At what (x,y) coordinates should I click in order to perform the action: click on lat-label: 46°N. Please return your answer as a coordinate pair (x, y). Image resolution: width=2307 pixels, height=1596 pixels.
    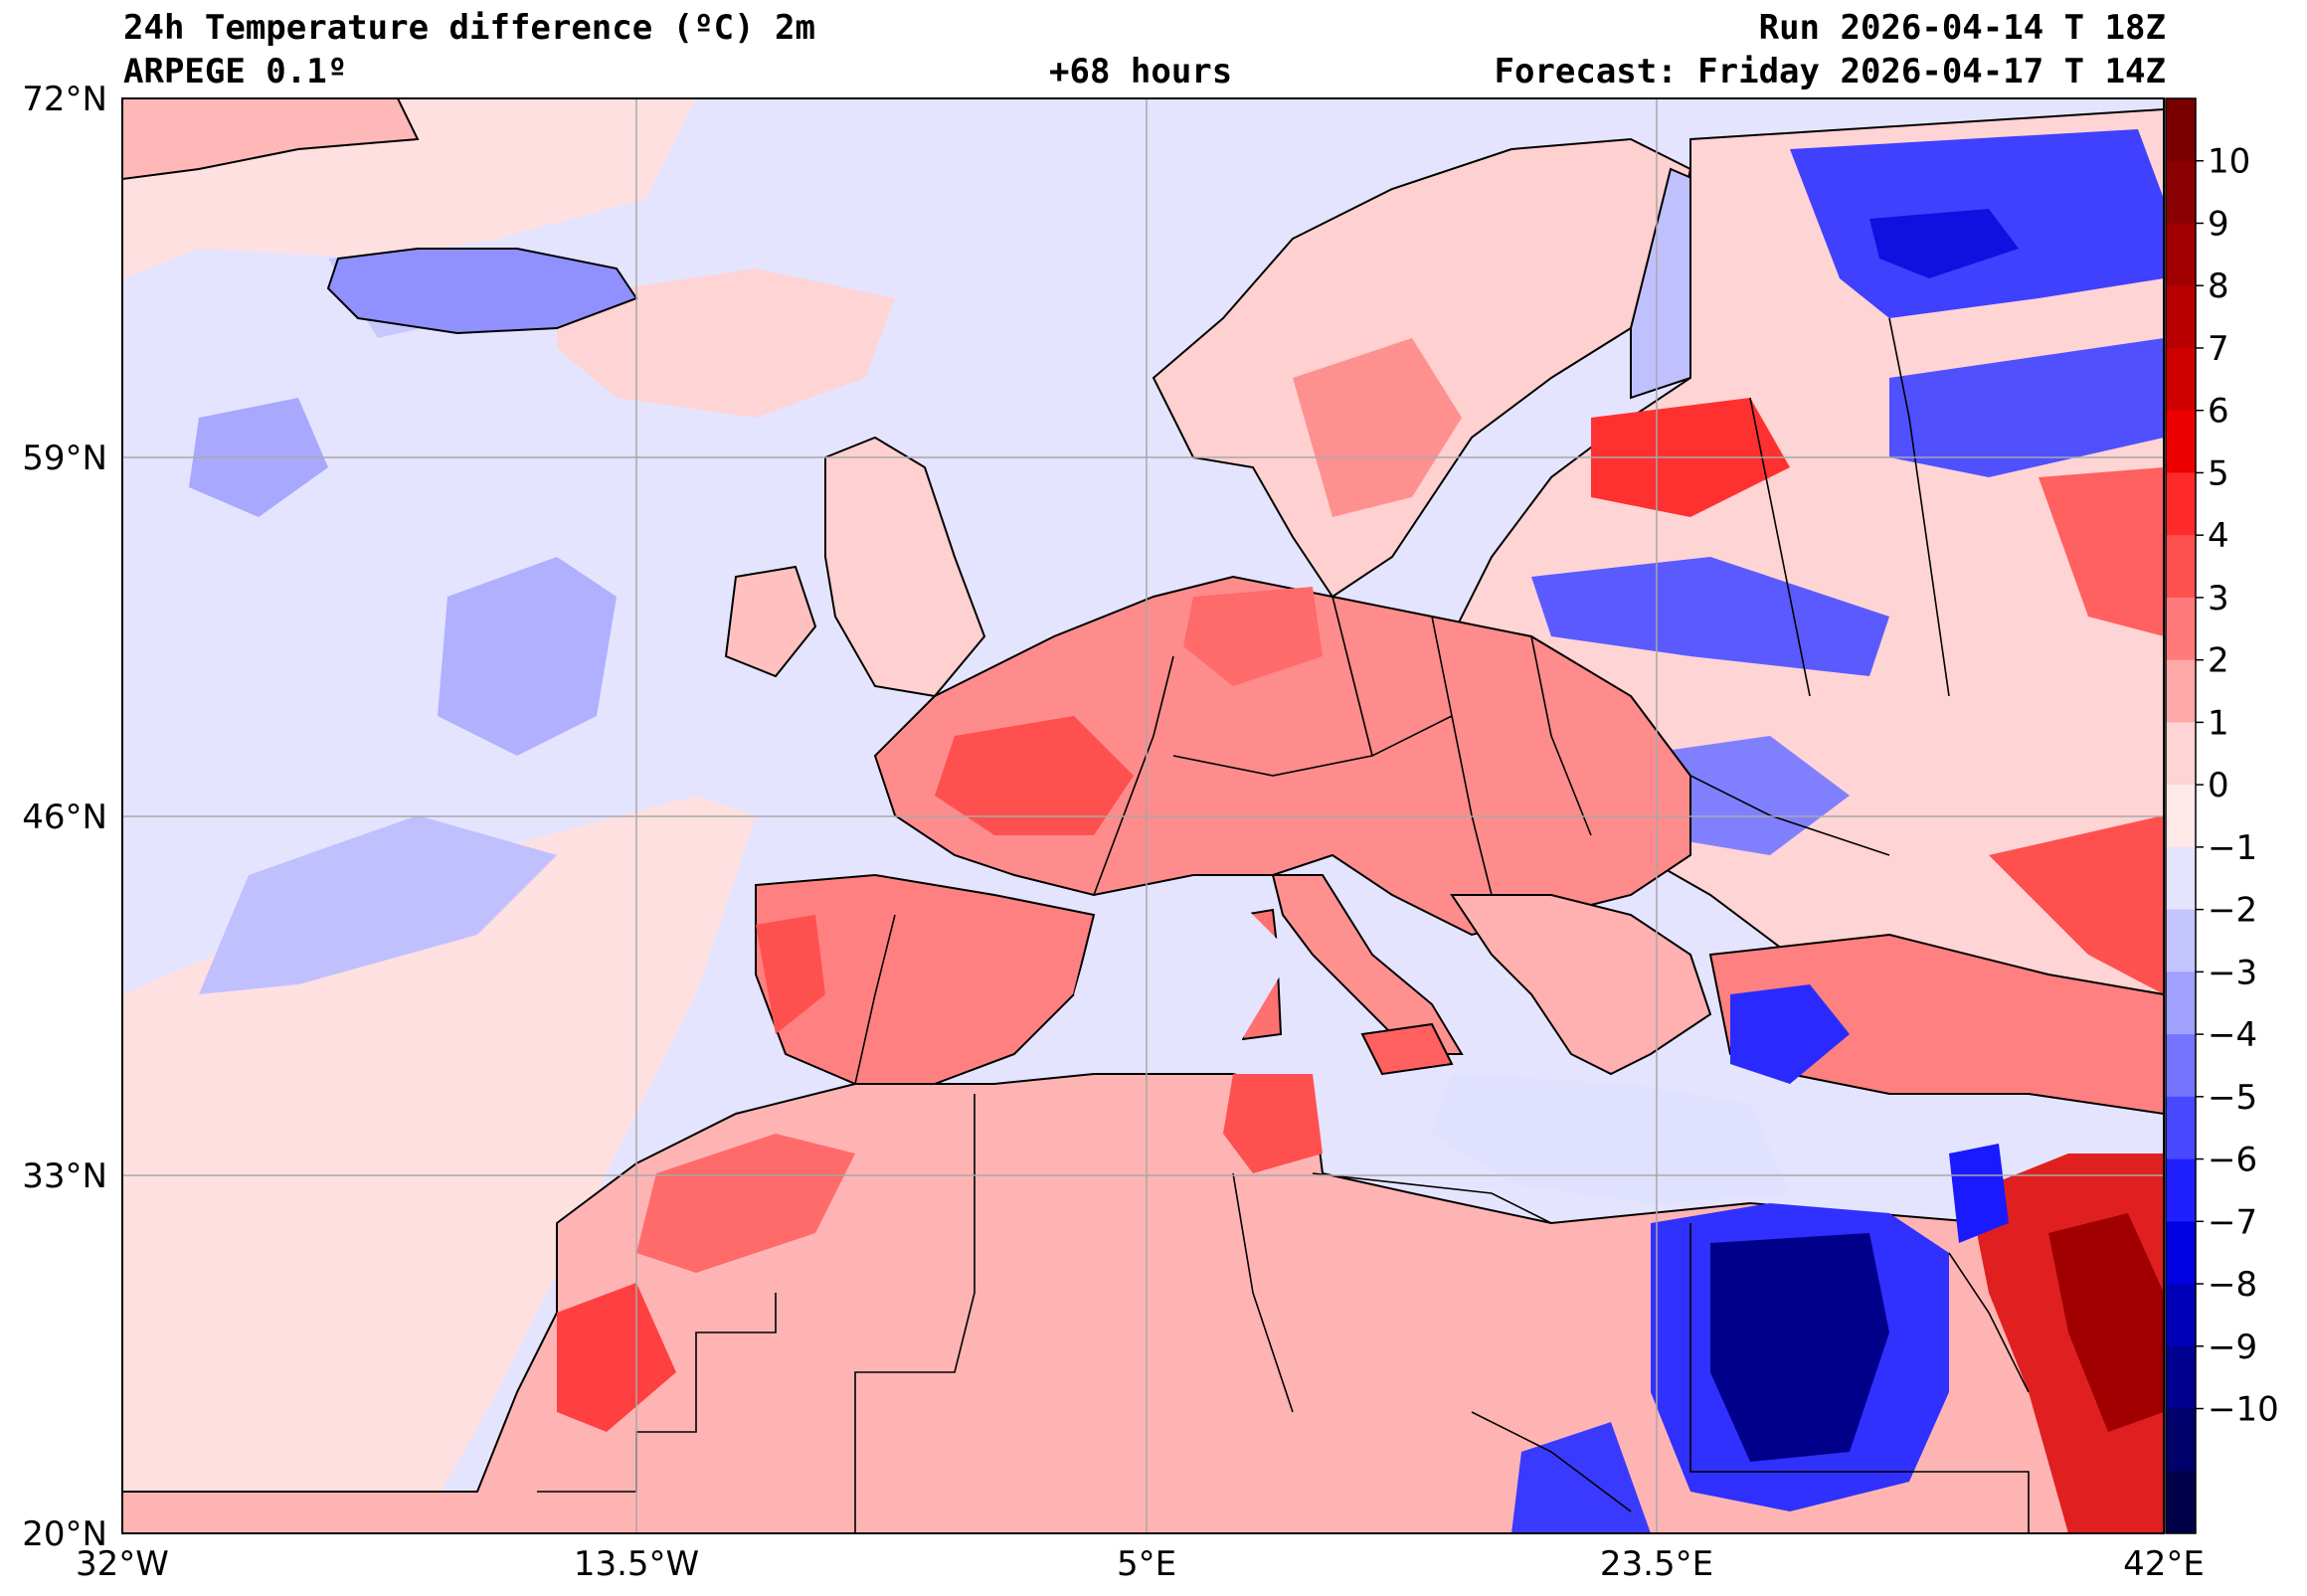
    Looking at the image, I should click on (64, 818).